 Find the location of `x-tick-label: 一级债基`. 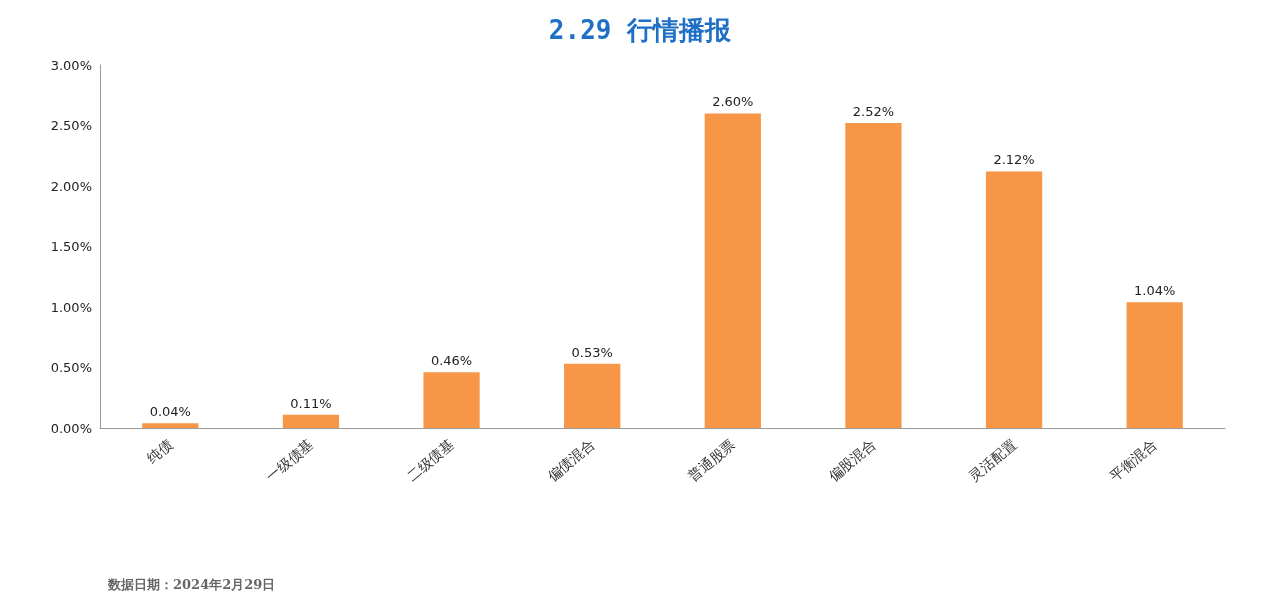

x-tick-label: 一级债基 is located at coordinates (289, 460).